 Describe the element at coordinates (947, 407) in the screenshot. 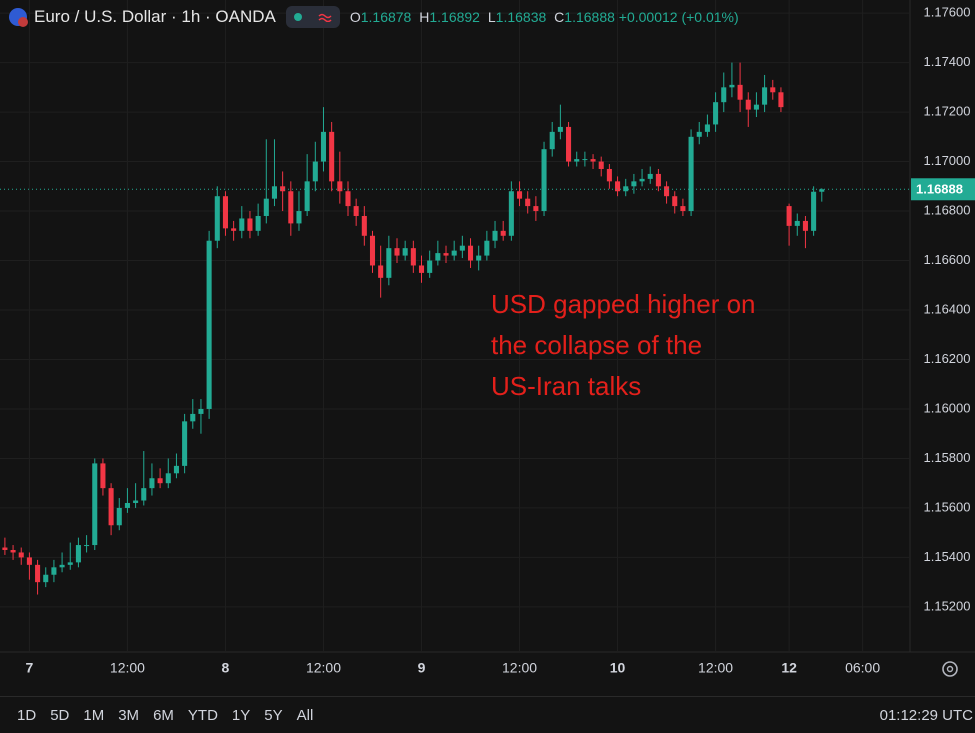

I see `y-tick-label: 1.16000` at that location.